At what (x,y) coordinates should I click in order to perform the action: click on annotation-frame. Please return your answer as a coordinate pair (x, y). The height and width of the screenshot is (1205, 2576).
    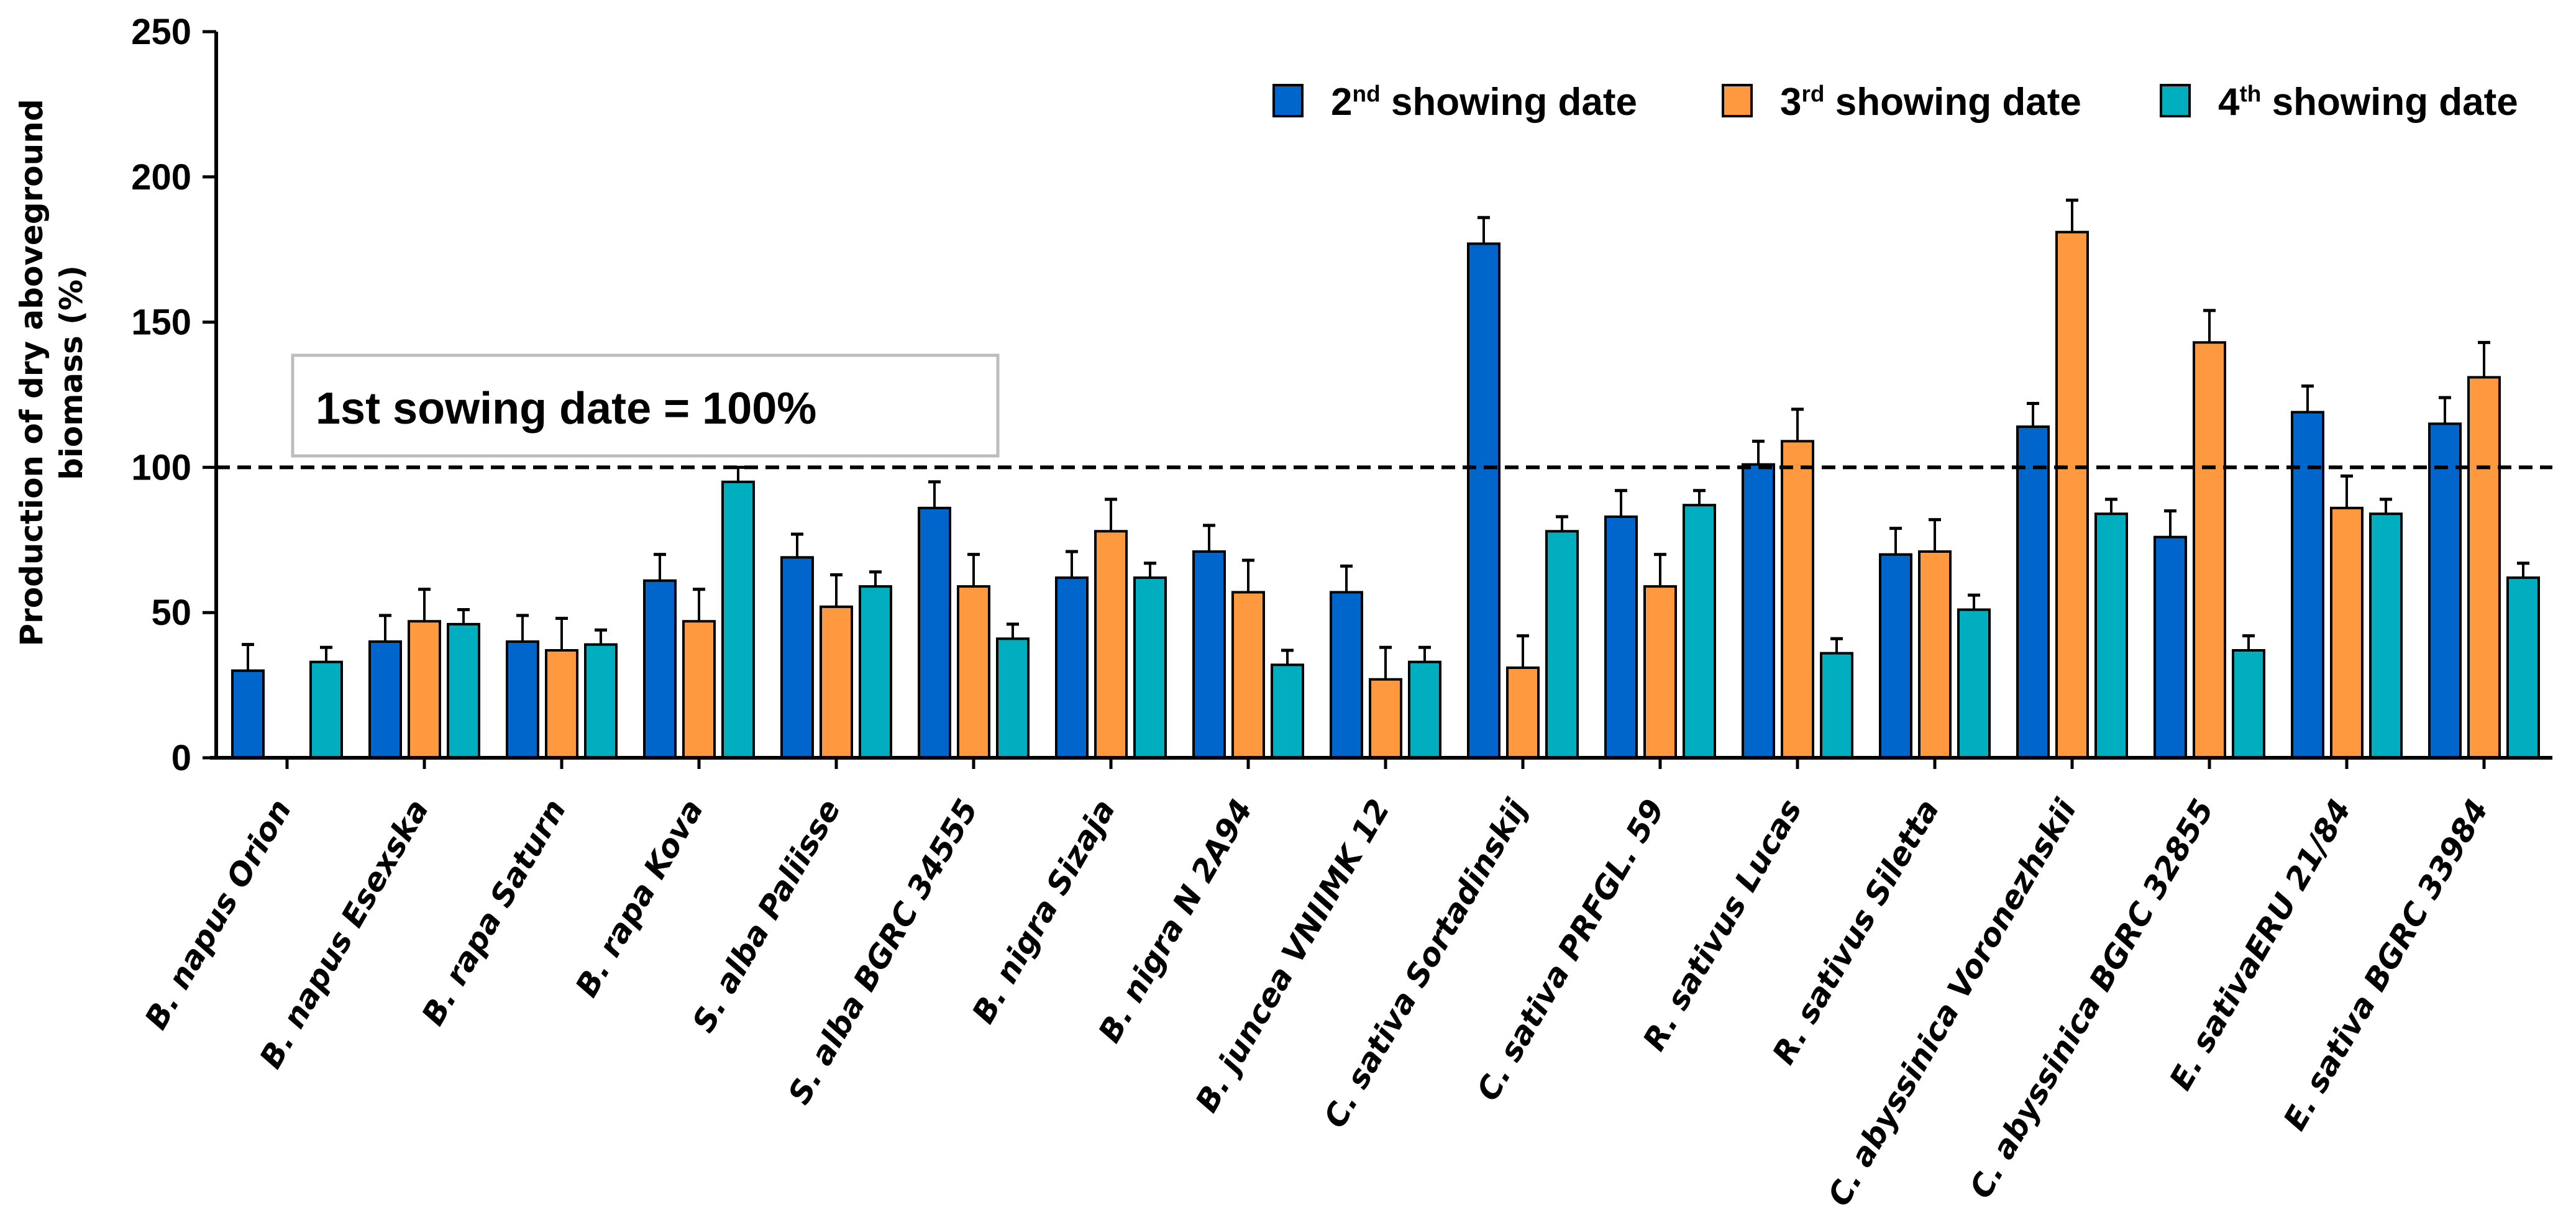
    Looking at the image, I should click on (645, 406).